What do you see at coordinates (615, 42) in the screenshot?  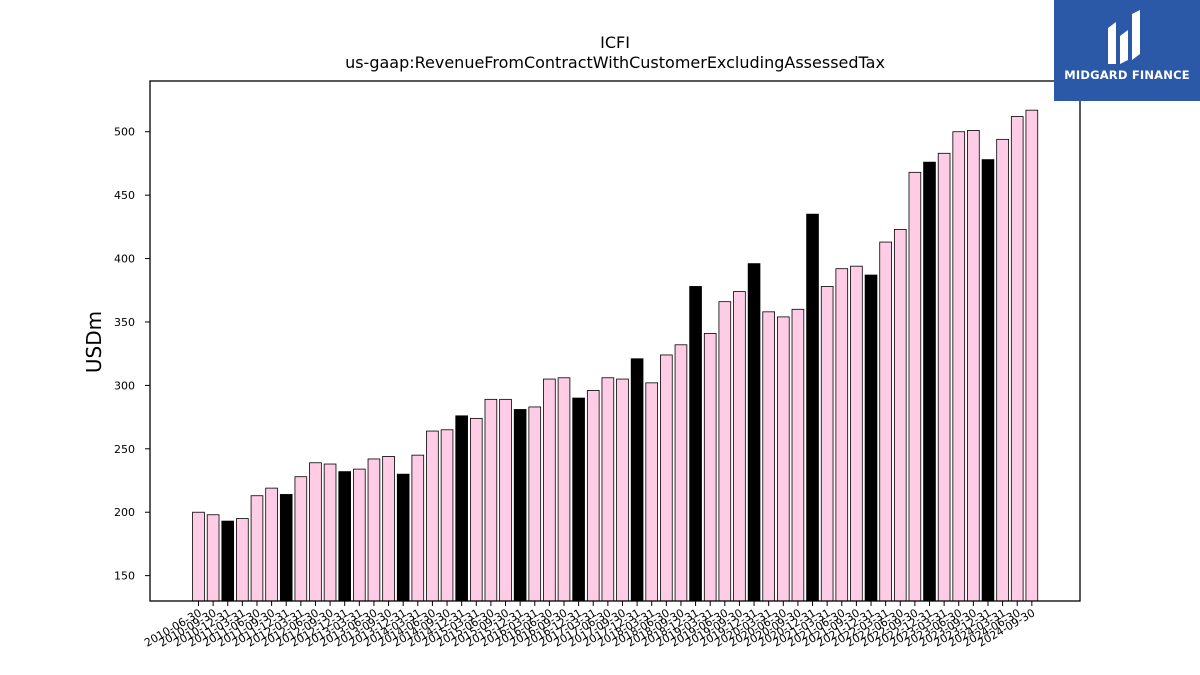 I see `chart-title: ICFI` at bounding box center [615, 42].